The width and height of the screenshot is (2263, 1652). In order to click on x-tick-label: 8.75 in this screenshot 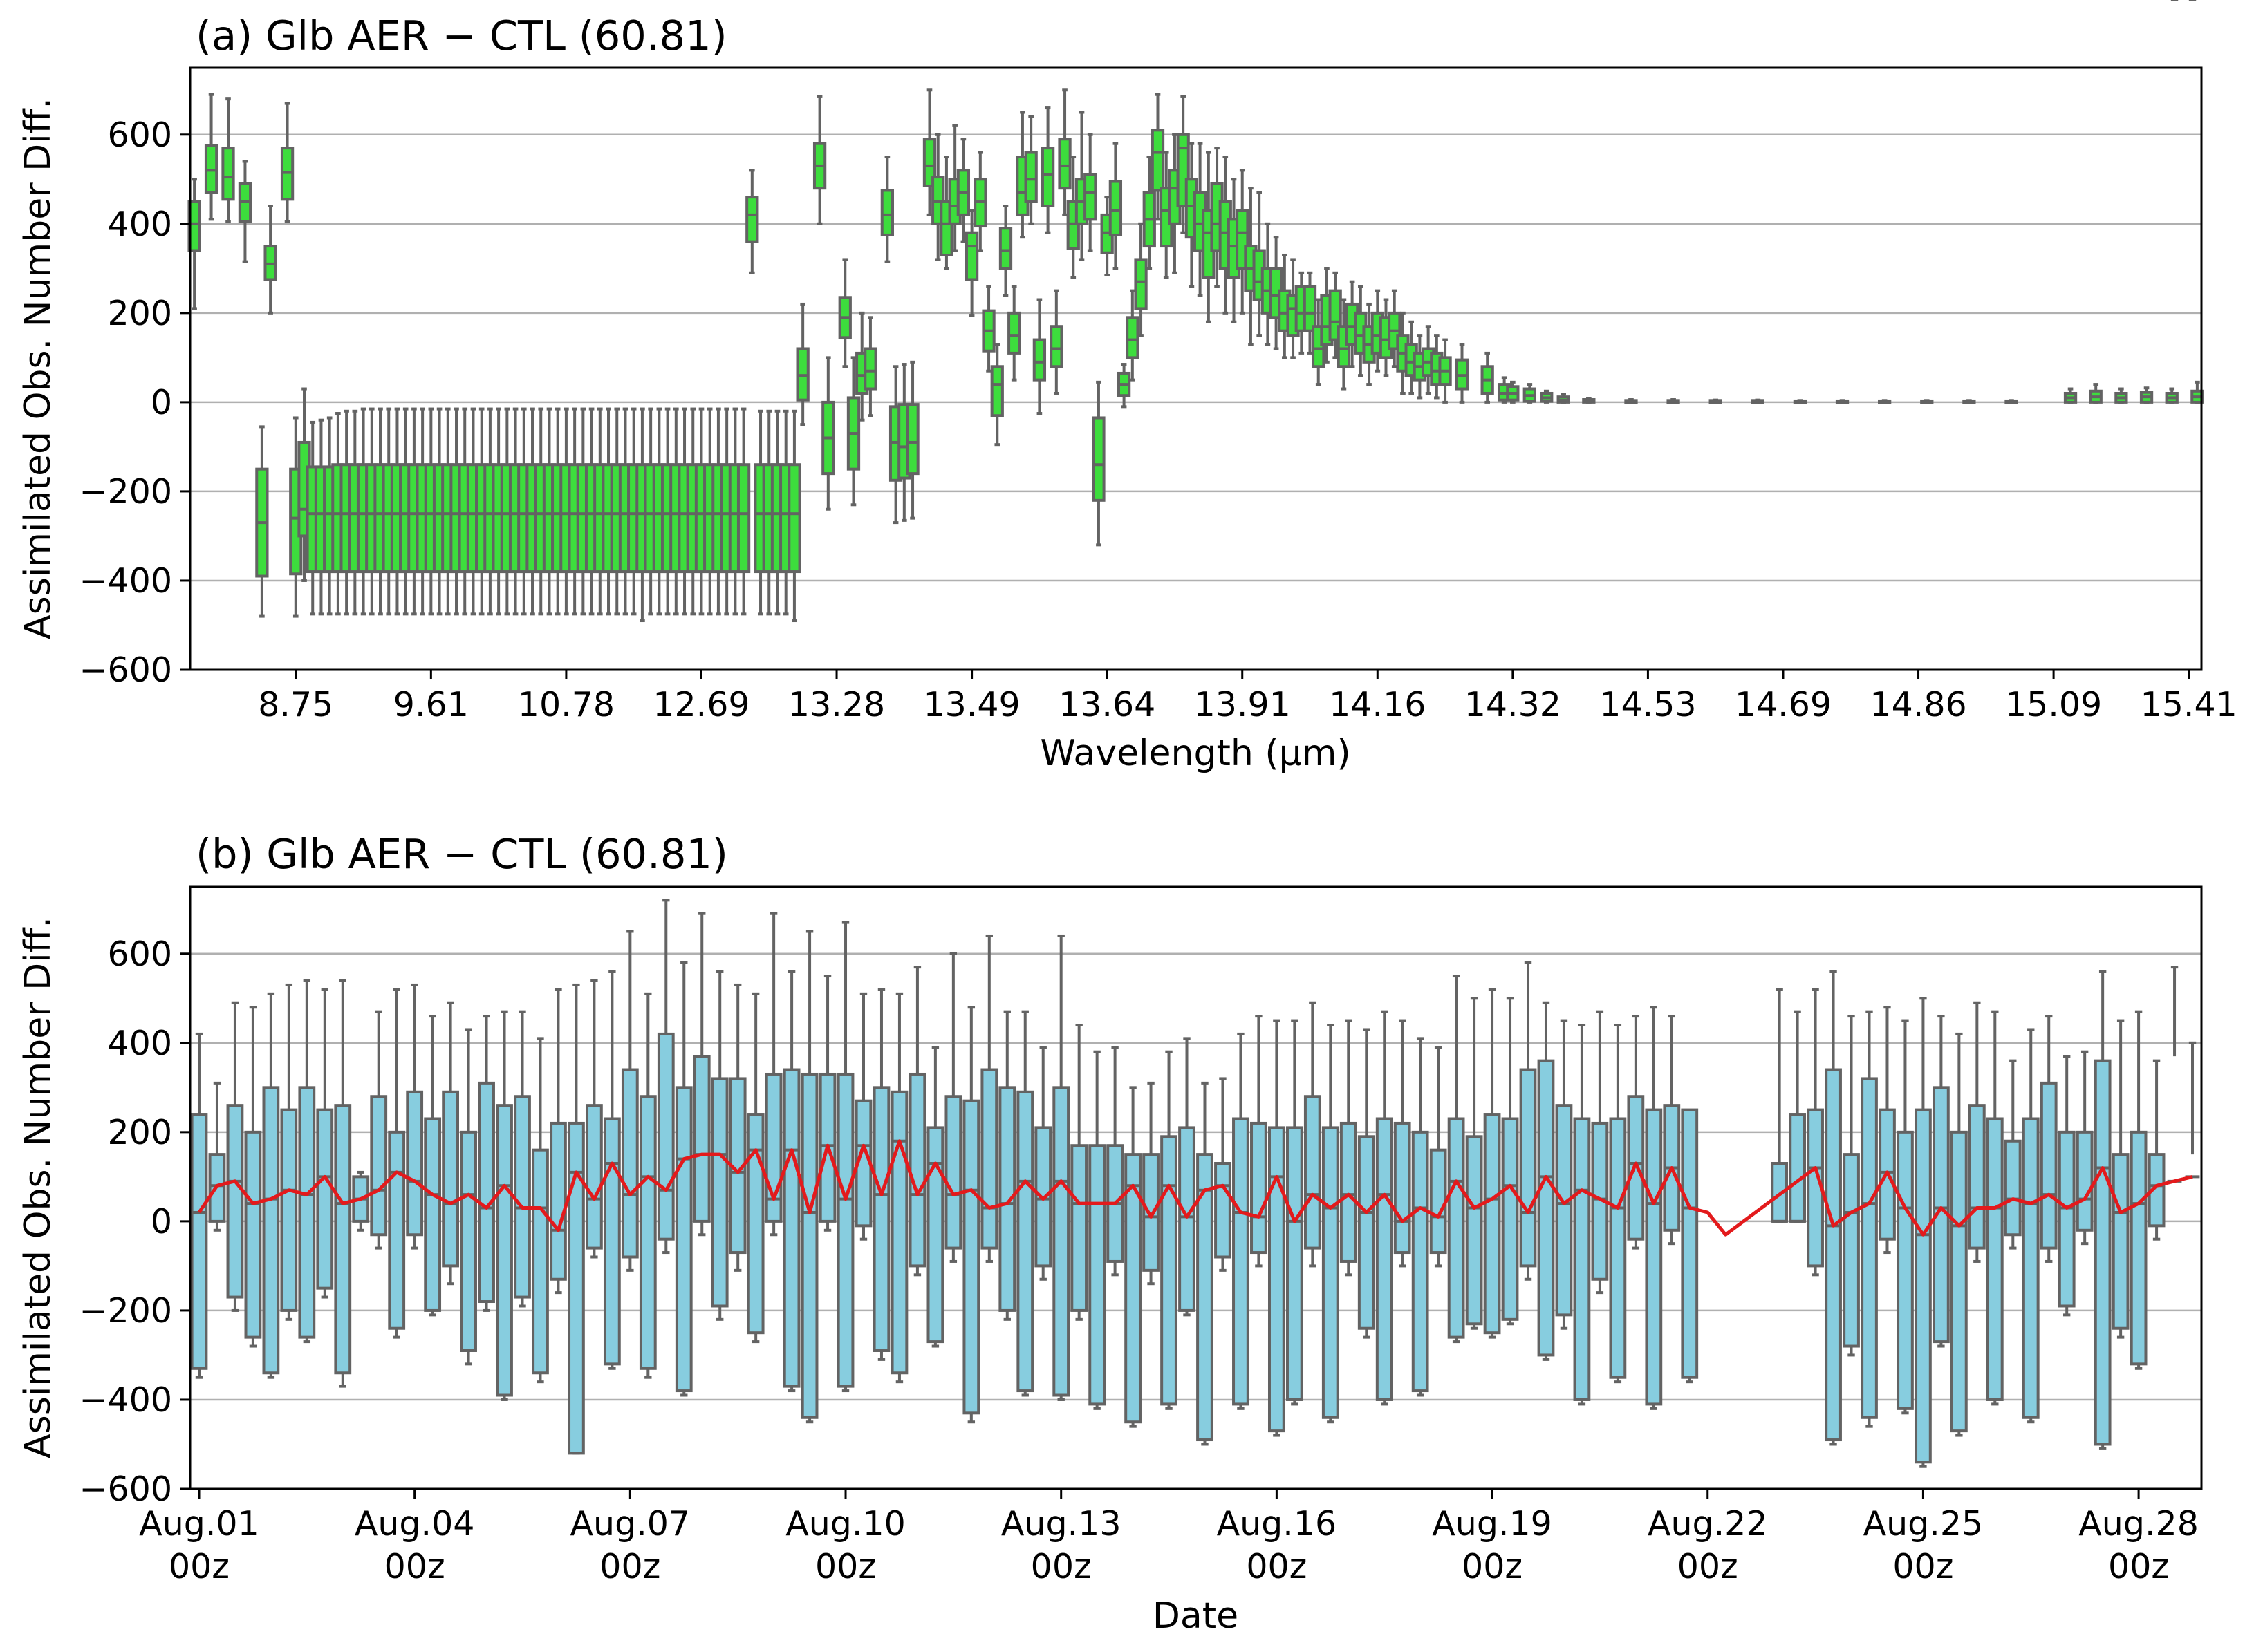, I will do `click(295, 705)`.